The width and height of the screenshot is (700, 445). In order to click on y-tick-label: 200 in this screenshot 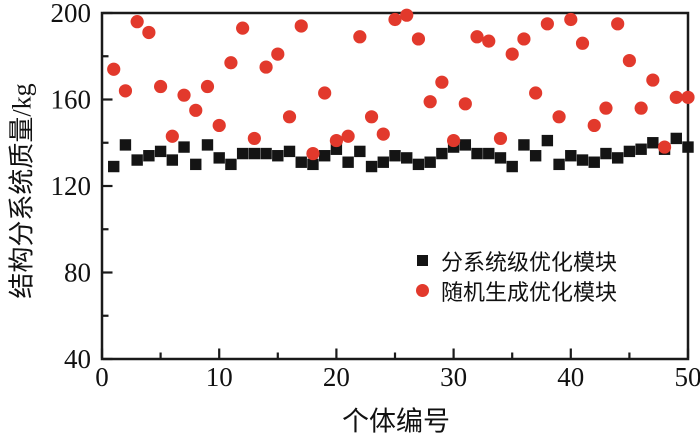, I will do `click(71, 14)`.